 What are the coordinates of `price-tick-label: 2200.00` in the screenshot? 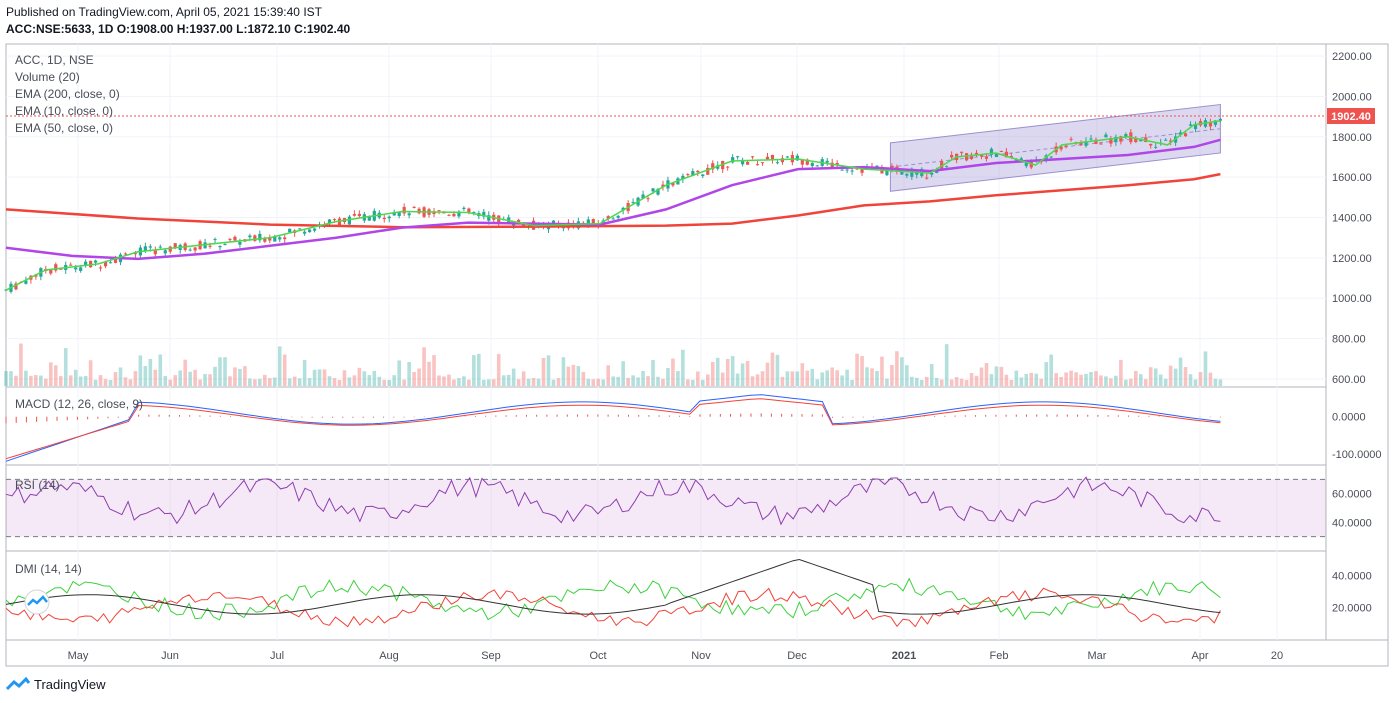 It's located at (1352, 57).